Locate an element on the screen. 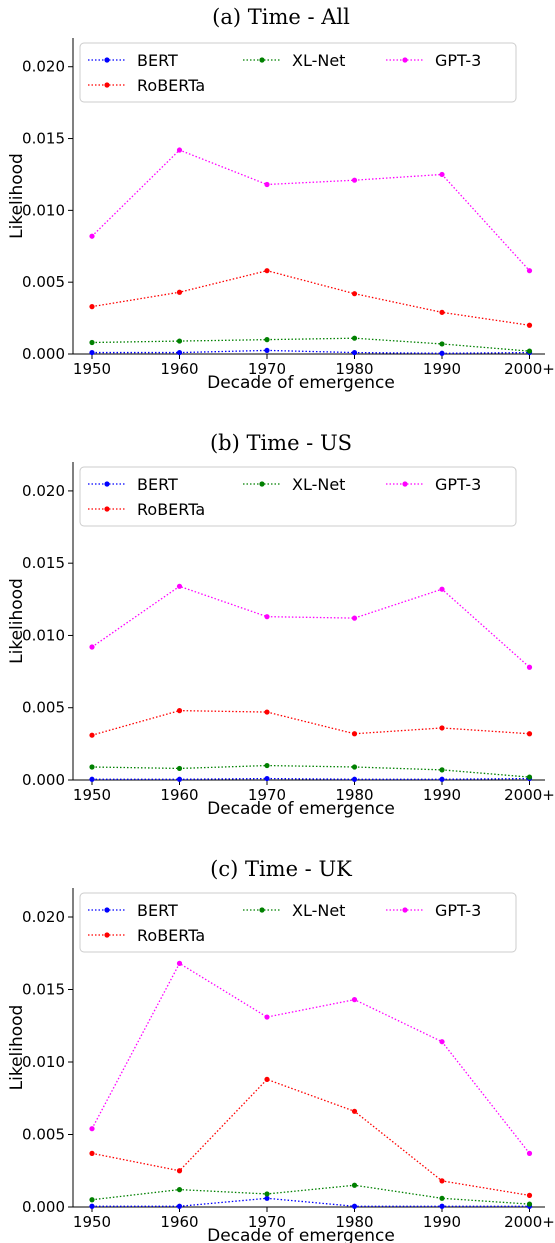 The width and height of the screenshot is (555, 1243). legend-box is located at coordinates (298, 922).